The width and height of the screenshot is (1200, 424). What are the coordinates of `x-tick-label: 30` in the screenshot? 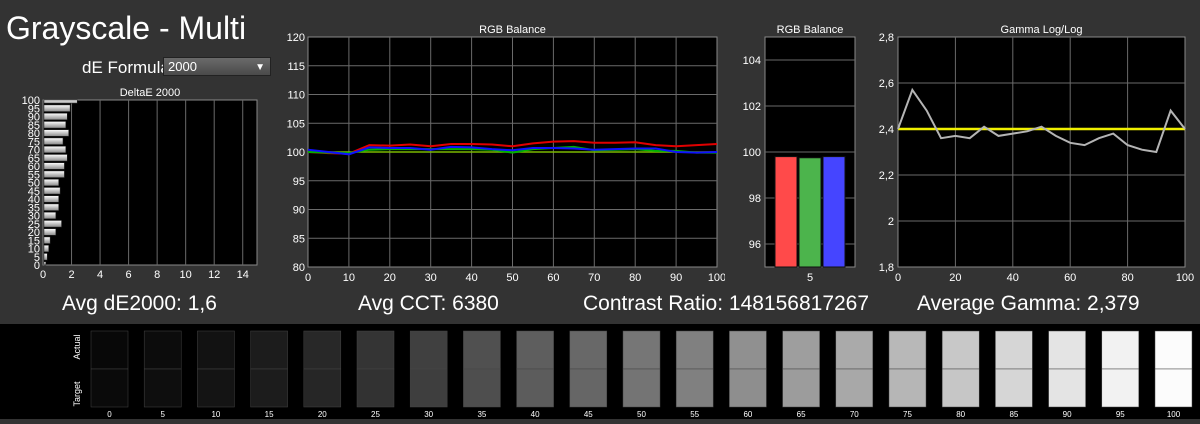 It's located at (431, 278).